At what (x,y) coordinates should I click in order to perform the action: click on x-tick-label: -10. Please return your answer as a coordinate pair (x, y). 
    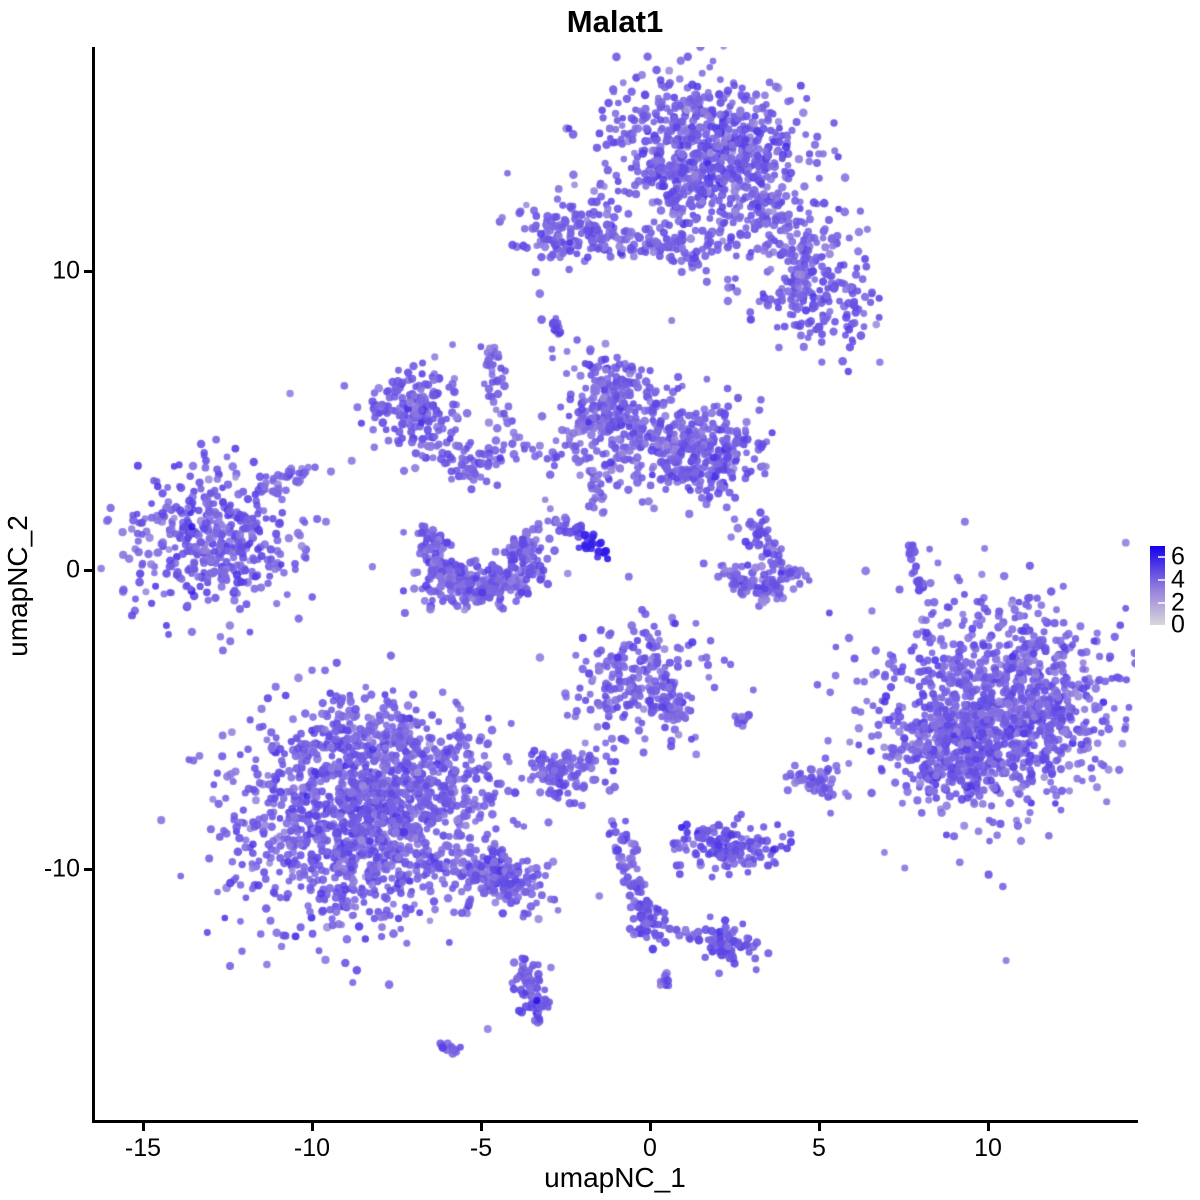
    Looking at the image, I should click on (312, 1148).